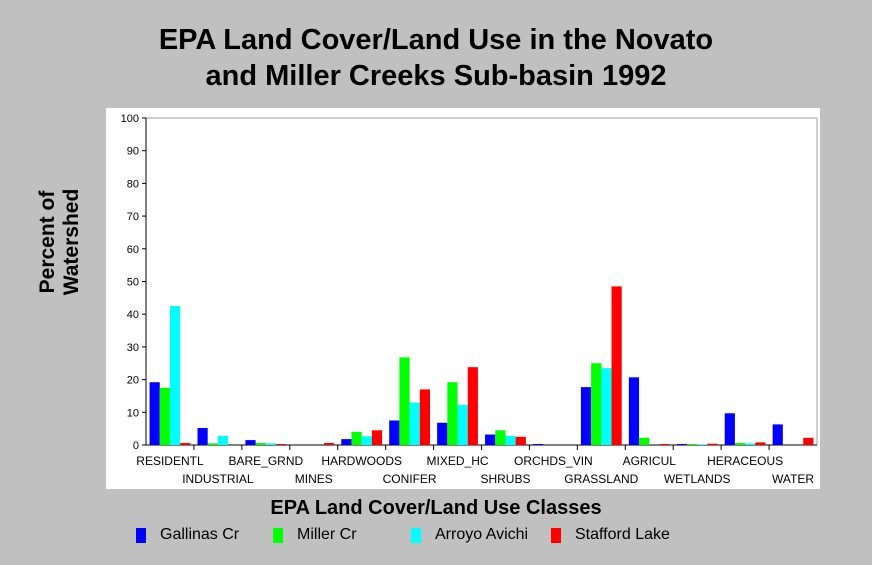 The height and width of the screenshot is (565, 872). What do you see at coordinates (553, 461) in the screenshot?
I see `x-tick-label: ORCHDS_VIN` at bounding box center [553, 461].